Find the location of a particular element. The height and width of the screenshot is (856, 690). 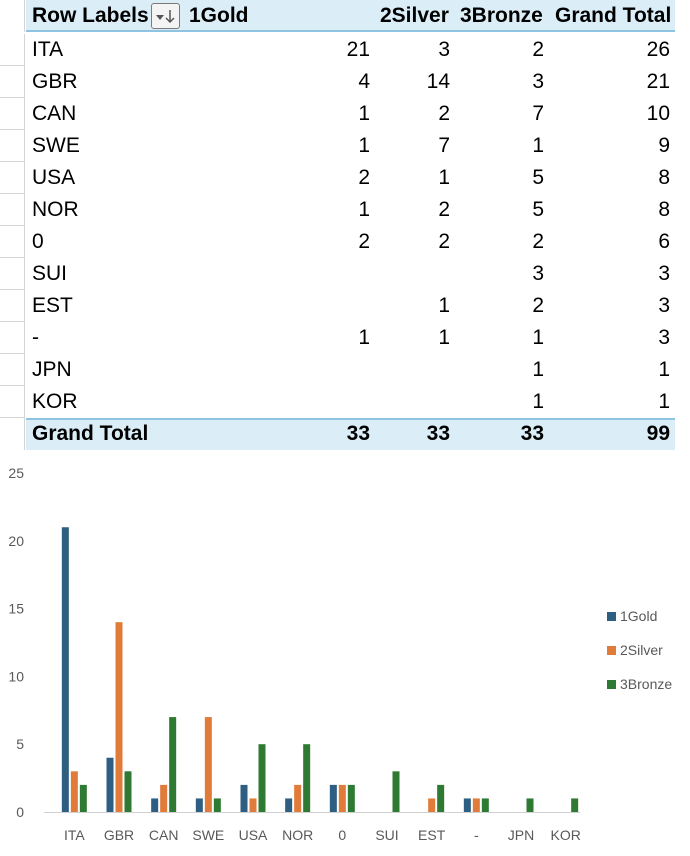

row-label: ITA is located at coordinates (48, 49).